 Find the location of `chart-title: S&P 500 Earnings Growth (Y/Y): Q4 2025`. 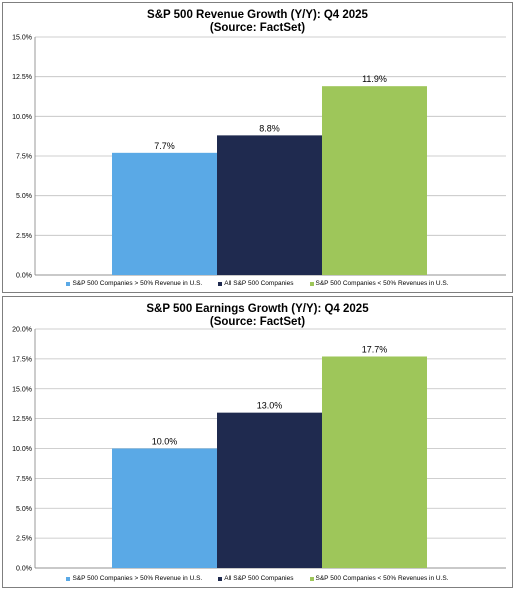

chart-title: S&P 500 Earnings Growth (Y/Y): Q4 2025 is located at coordinates (257, 309).